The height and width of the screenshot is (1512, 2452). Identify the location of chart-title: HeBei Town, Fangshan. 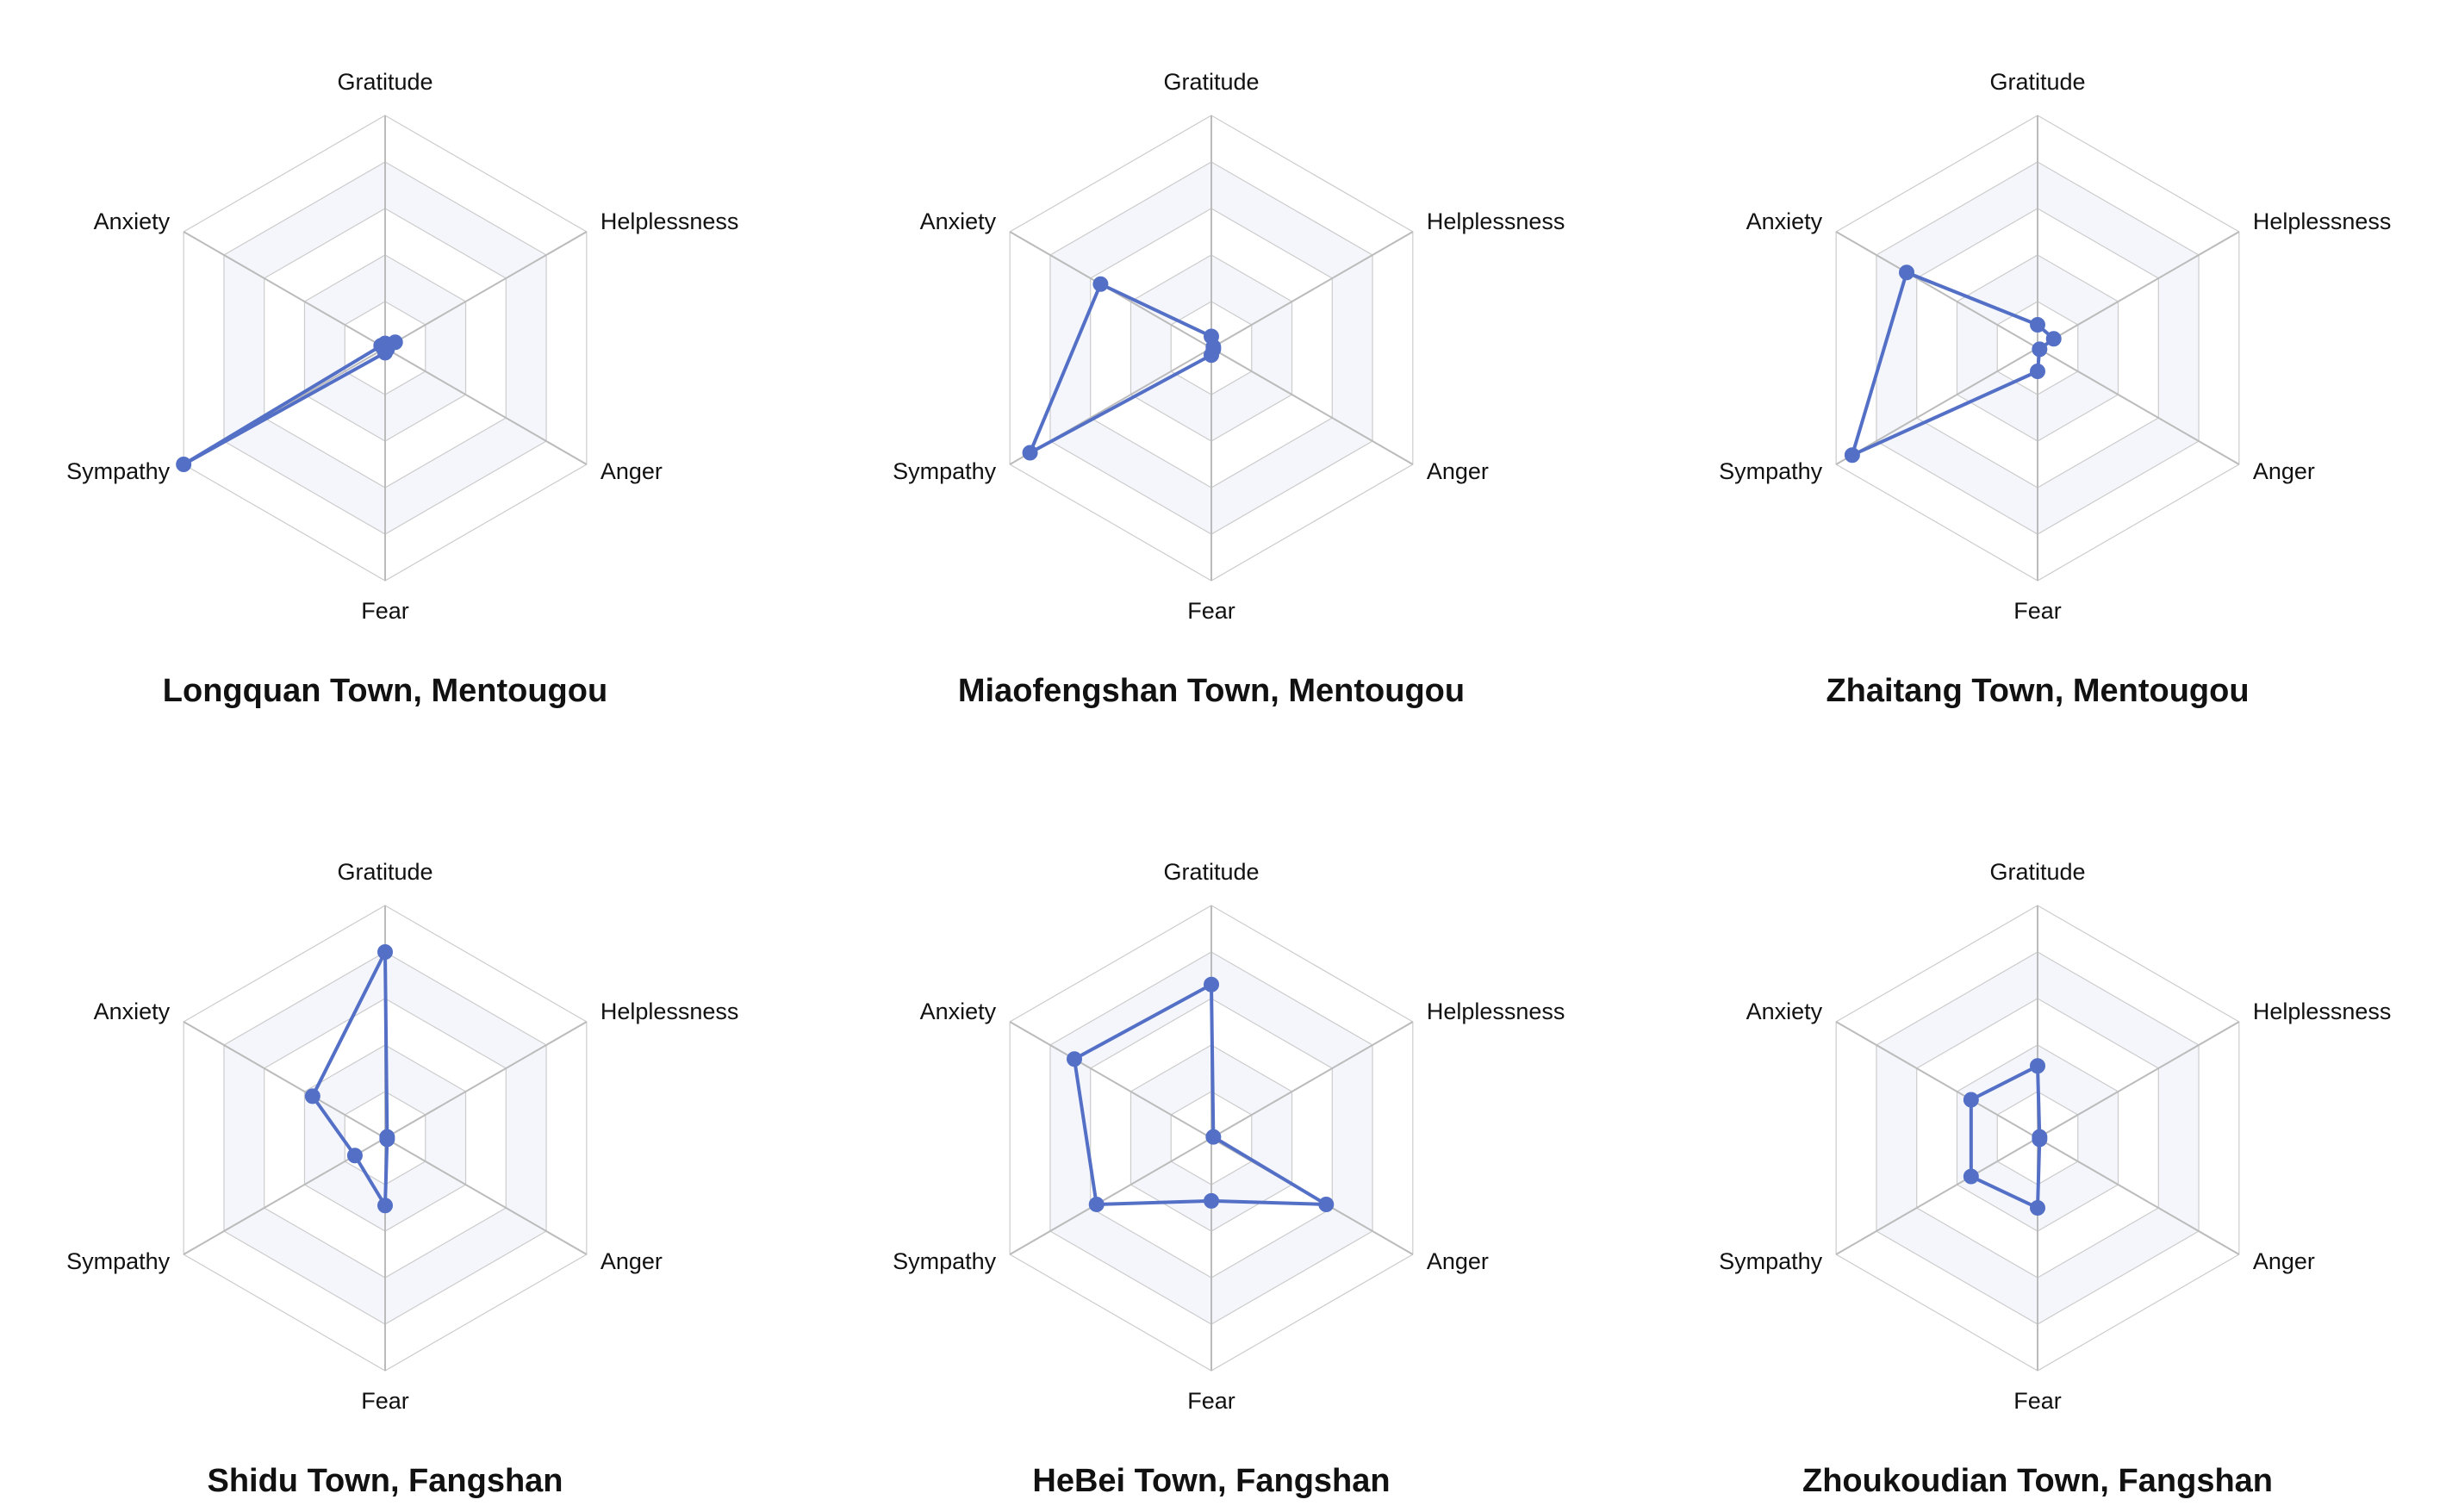
(1211, 1481).